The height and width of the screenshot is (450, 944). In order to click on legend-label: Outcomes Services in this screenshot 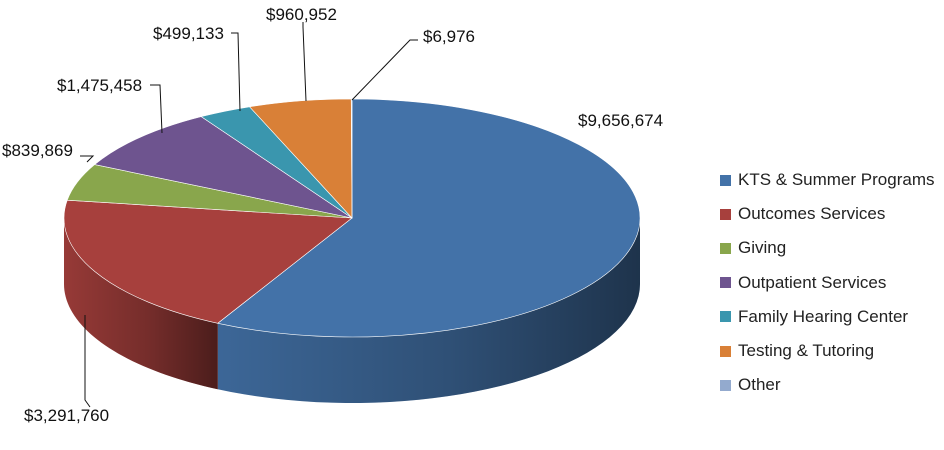, I will do `click(812, 214)`.